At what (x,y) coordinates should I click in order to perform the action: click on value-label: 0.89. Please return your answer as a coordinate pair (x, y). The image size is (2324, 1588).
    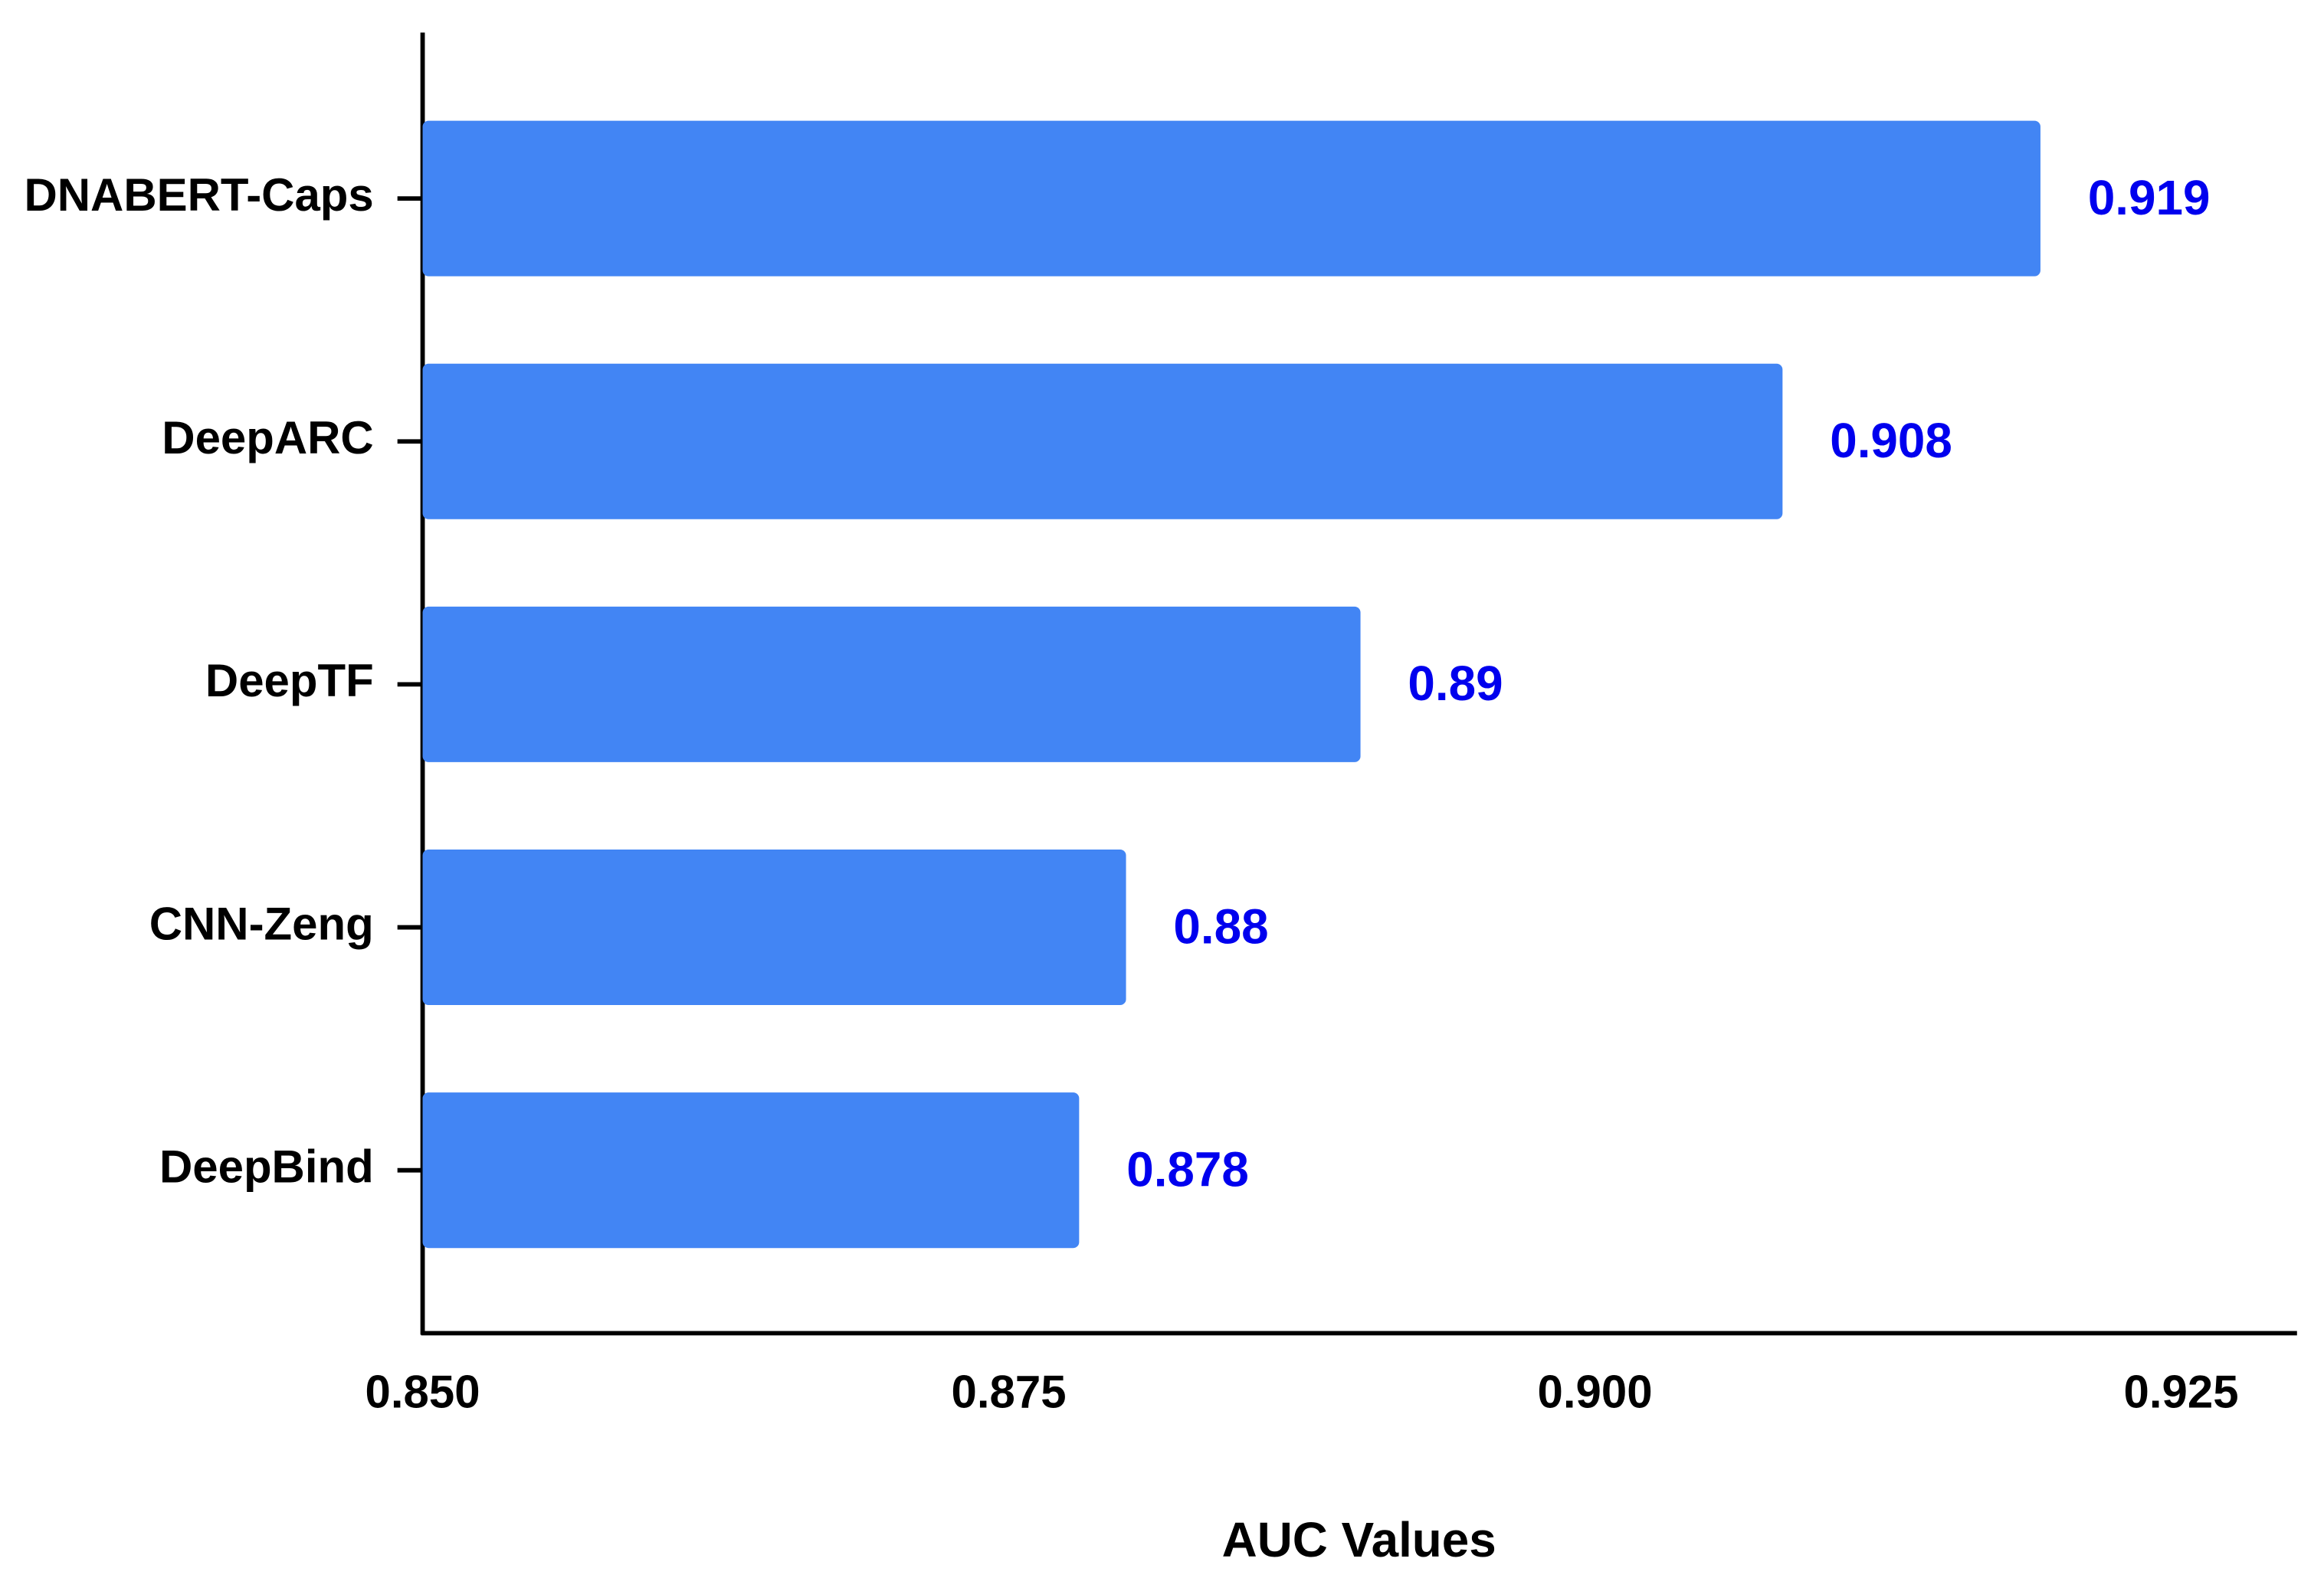
    Looking at the image, I should click on (1455, 683).